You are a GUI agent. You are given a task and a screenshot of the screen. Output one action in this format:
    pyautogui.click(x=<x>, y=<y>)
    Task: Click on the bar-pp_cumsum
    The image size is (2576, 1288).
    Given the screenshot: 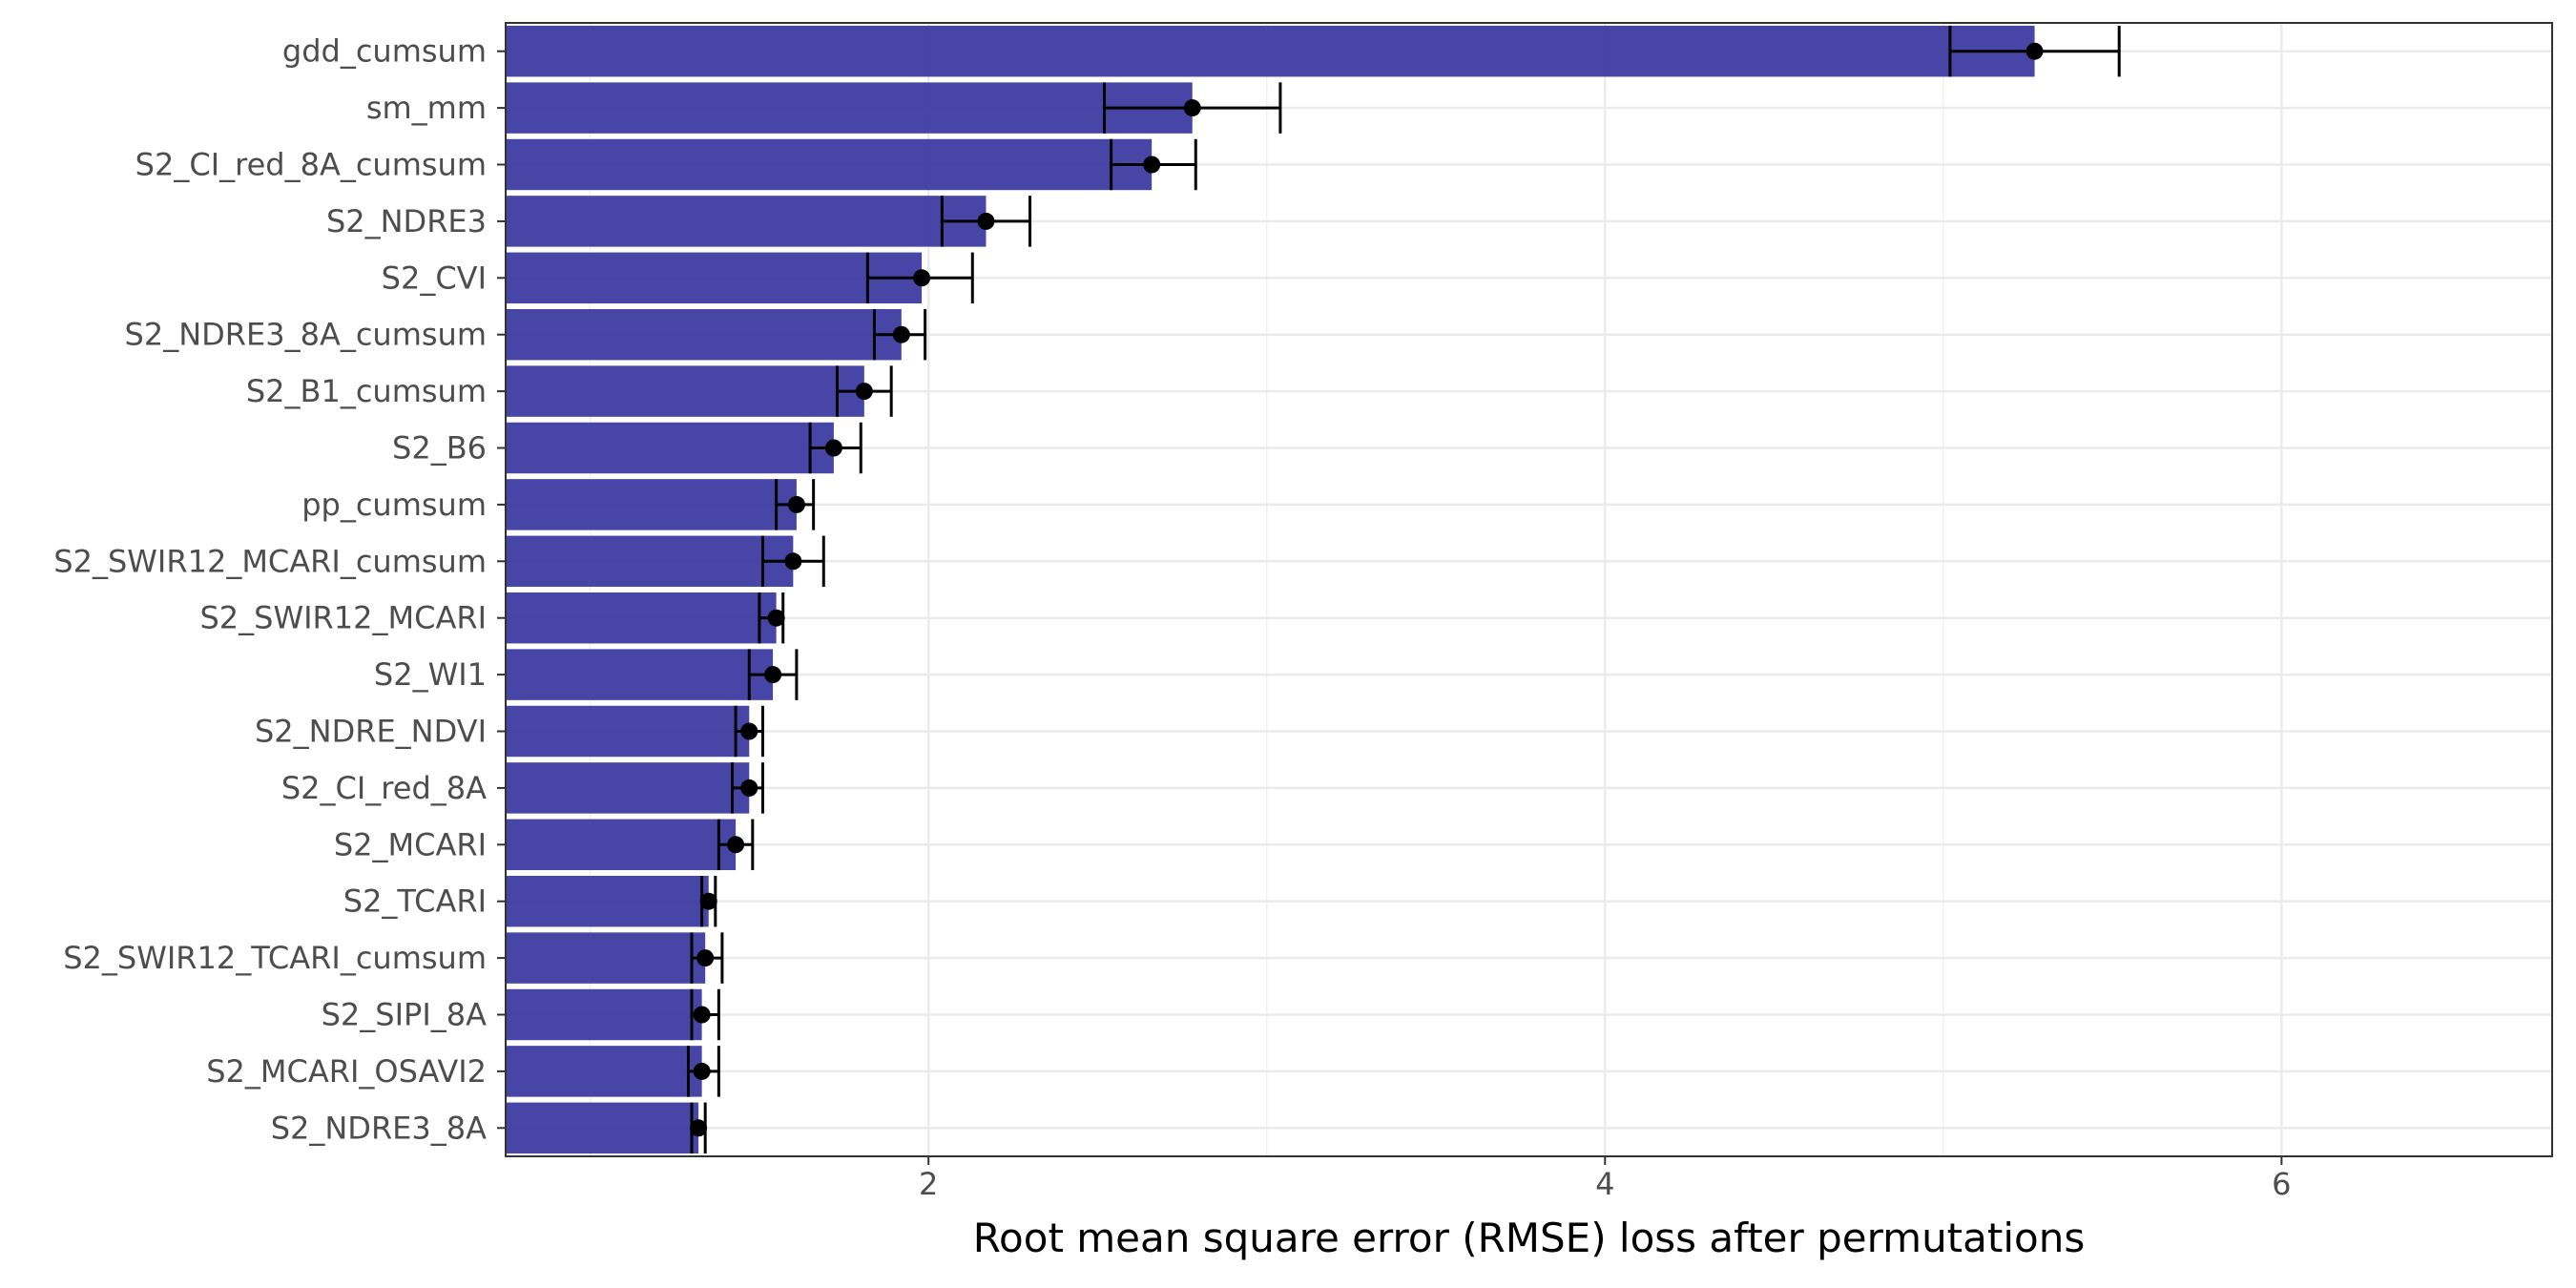 What is the action you would take?
    pyautogui.click(x=651, y=504)
    